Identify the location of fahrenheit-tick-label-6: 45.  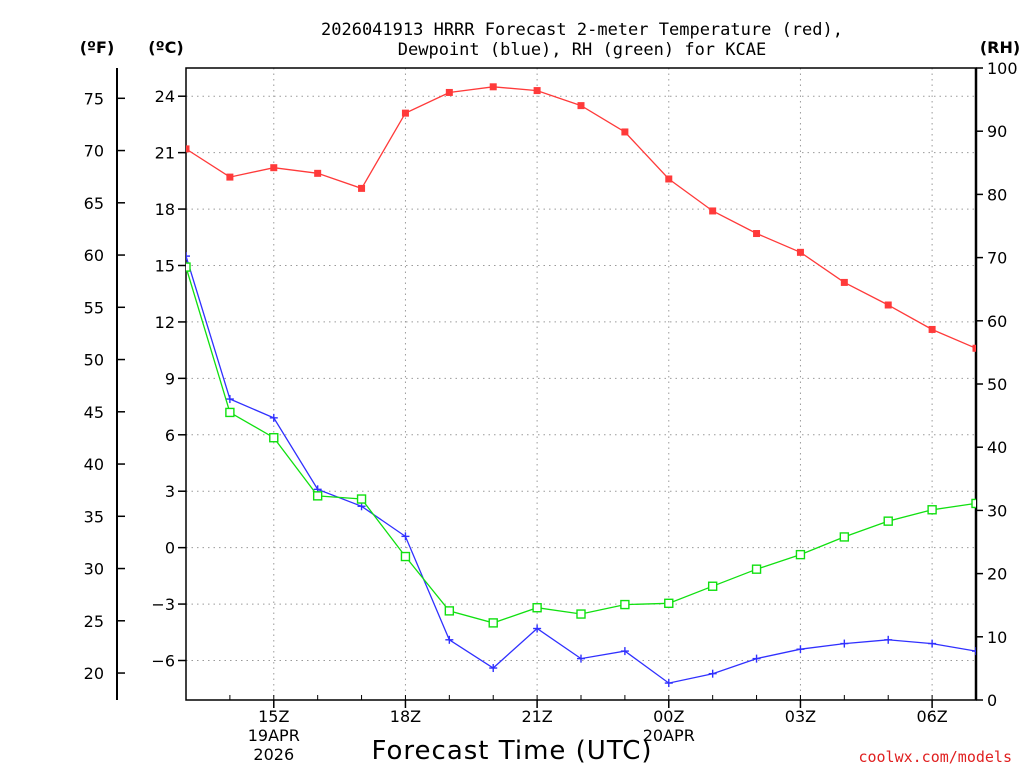
(94, 412).